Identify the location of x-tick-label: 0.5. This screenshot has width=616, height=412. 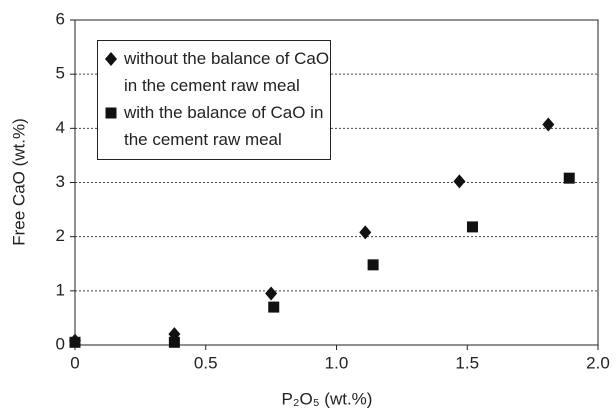
(206, 362).